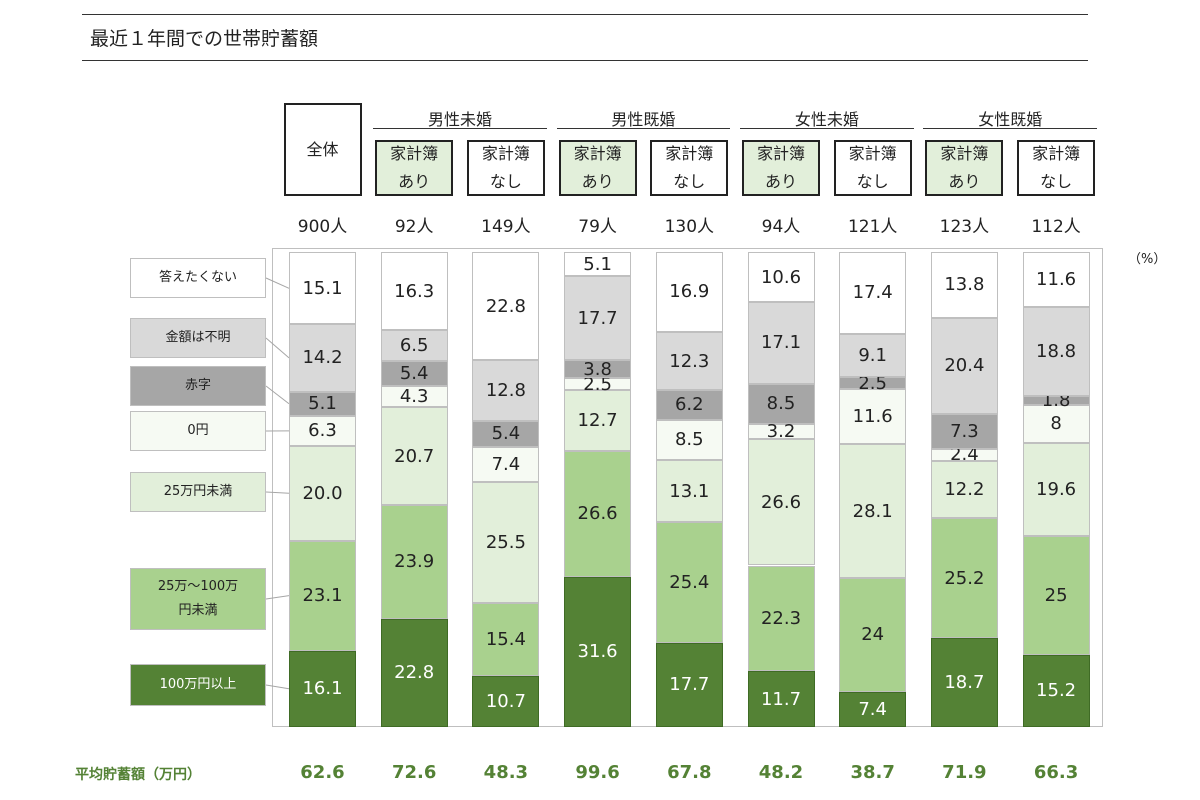 This screenshot has height=800, width=1200. I want to click on bar-segment-c25: 25.5, so click(506, 542).